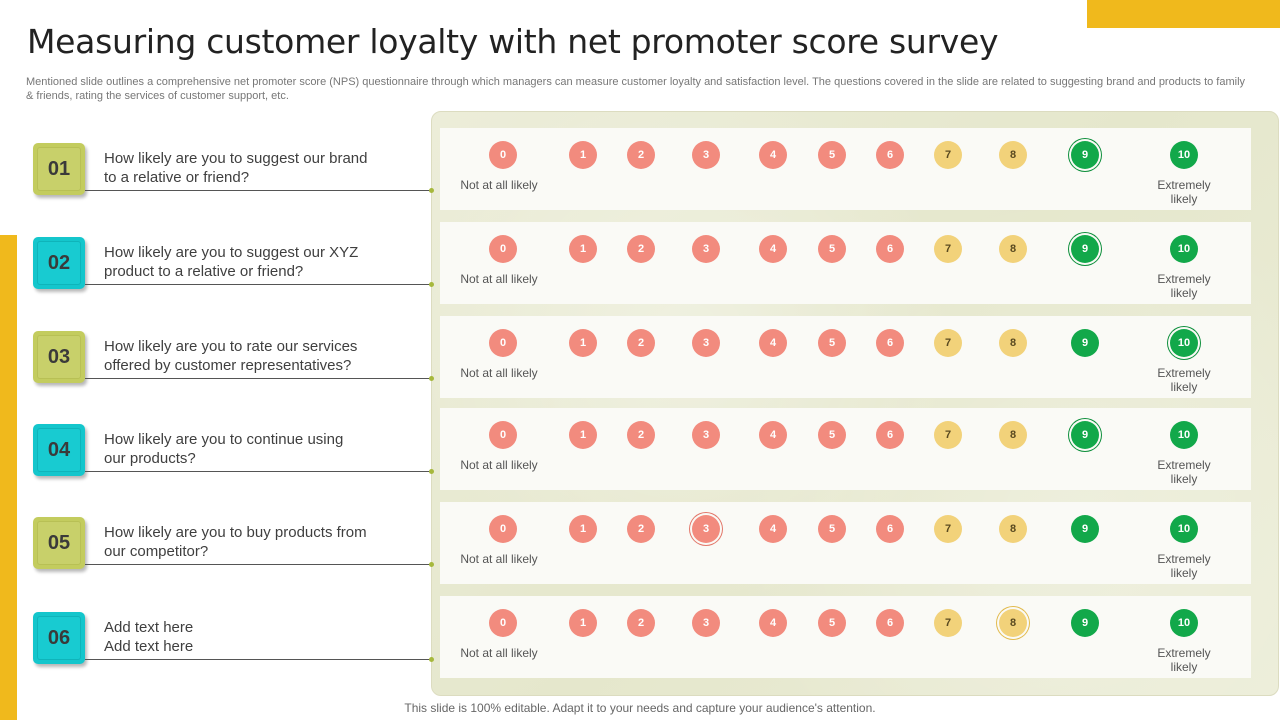 The image size is (1280, 720). I want to click on question-number: 05, so click(59, 543).